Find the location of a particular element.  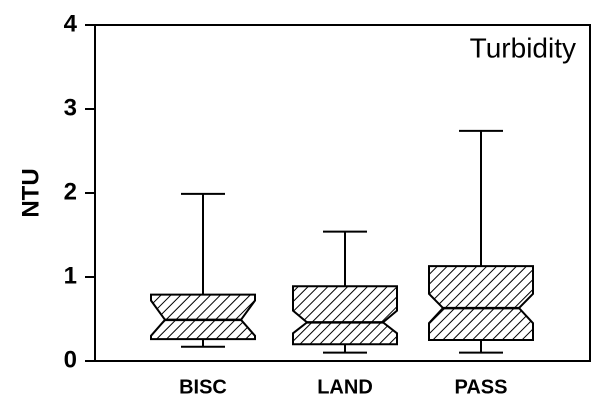

y-tick-label: 3 is located at coordinates (70, 107).